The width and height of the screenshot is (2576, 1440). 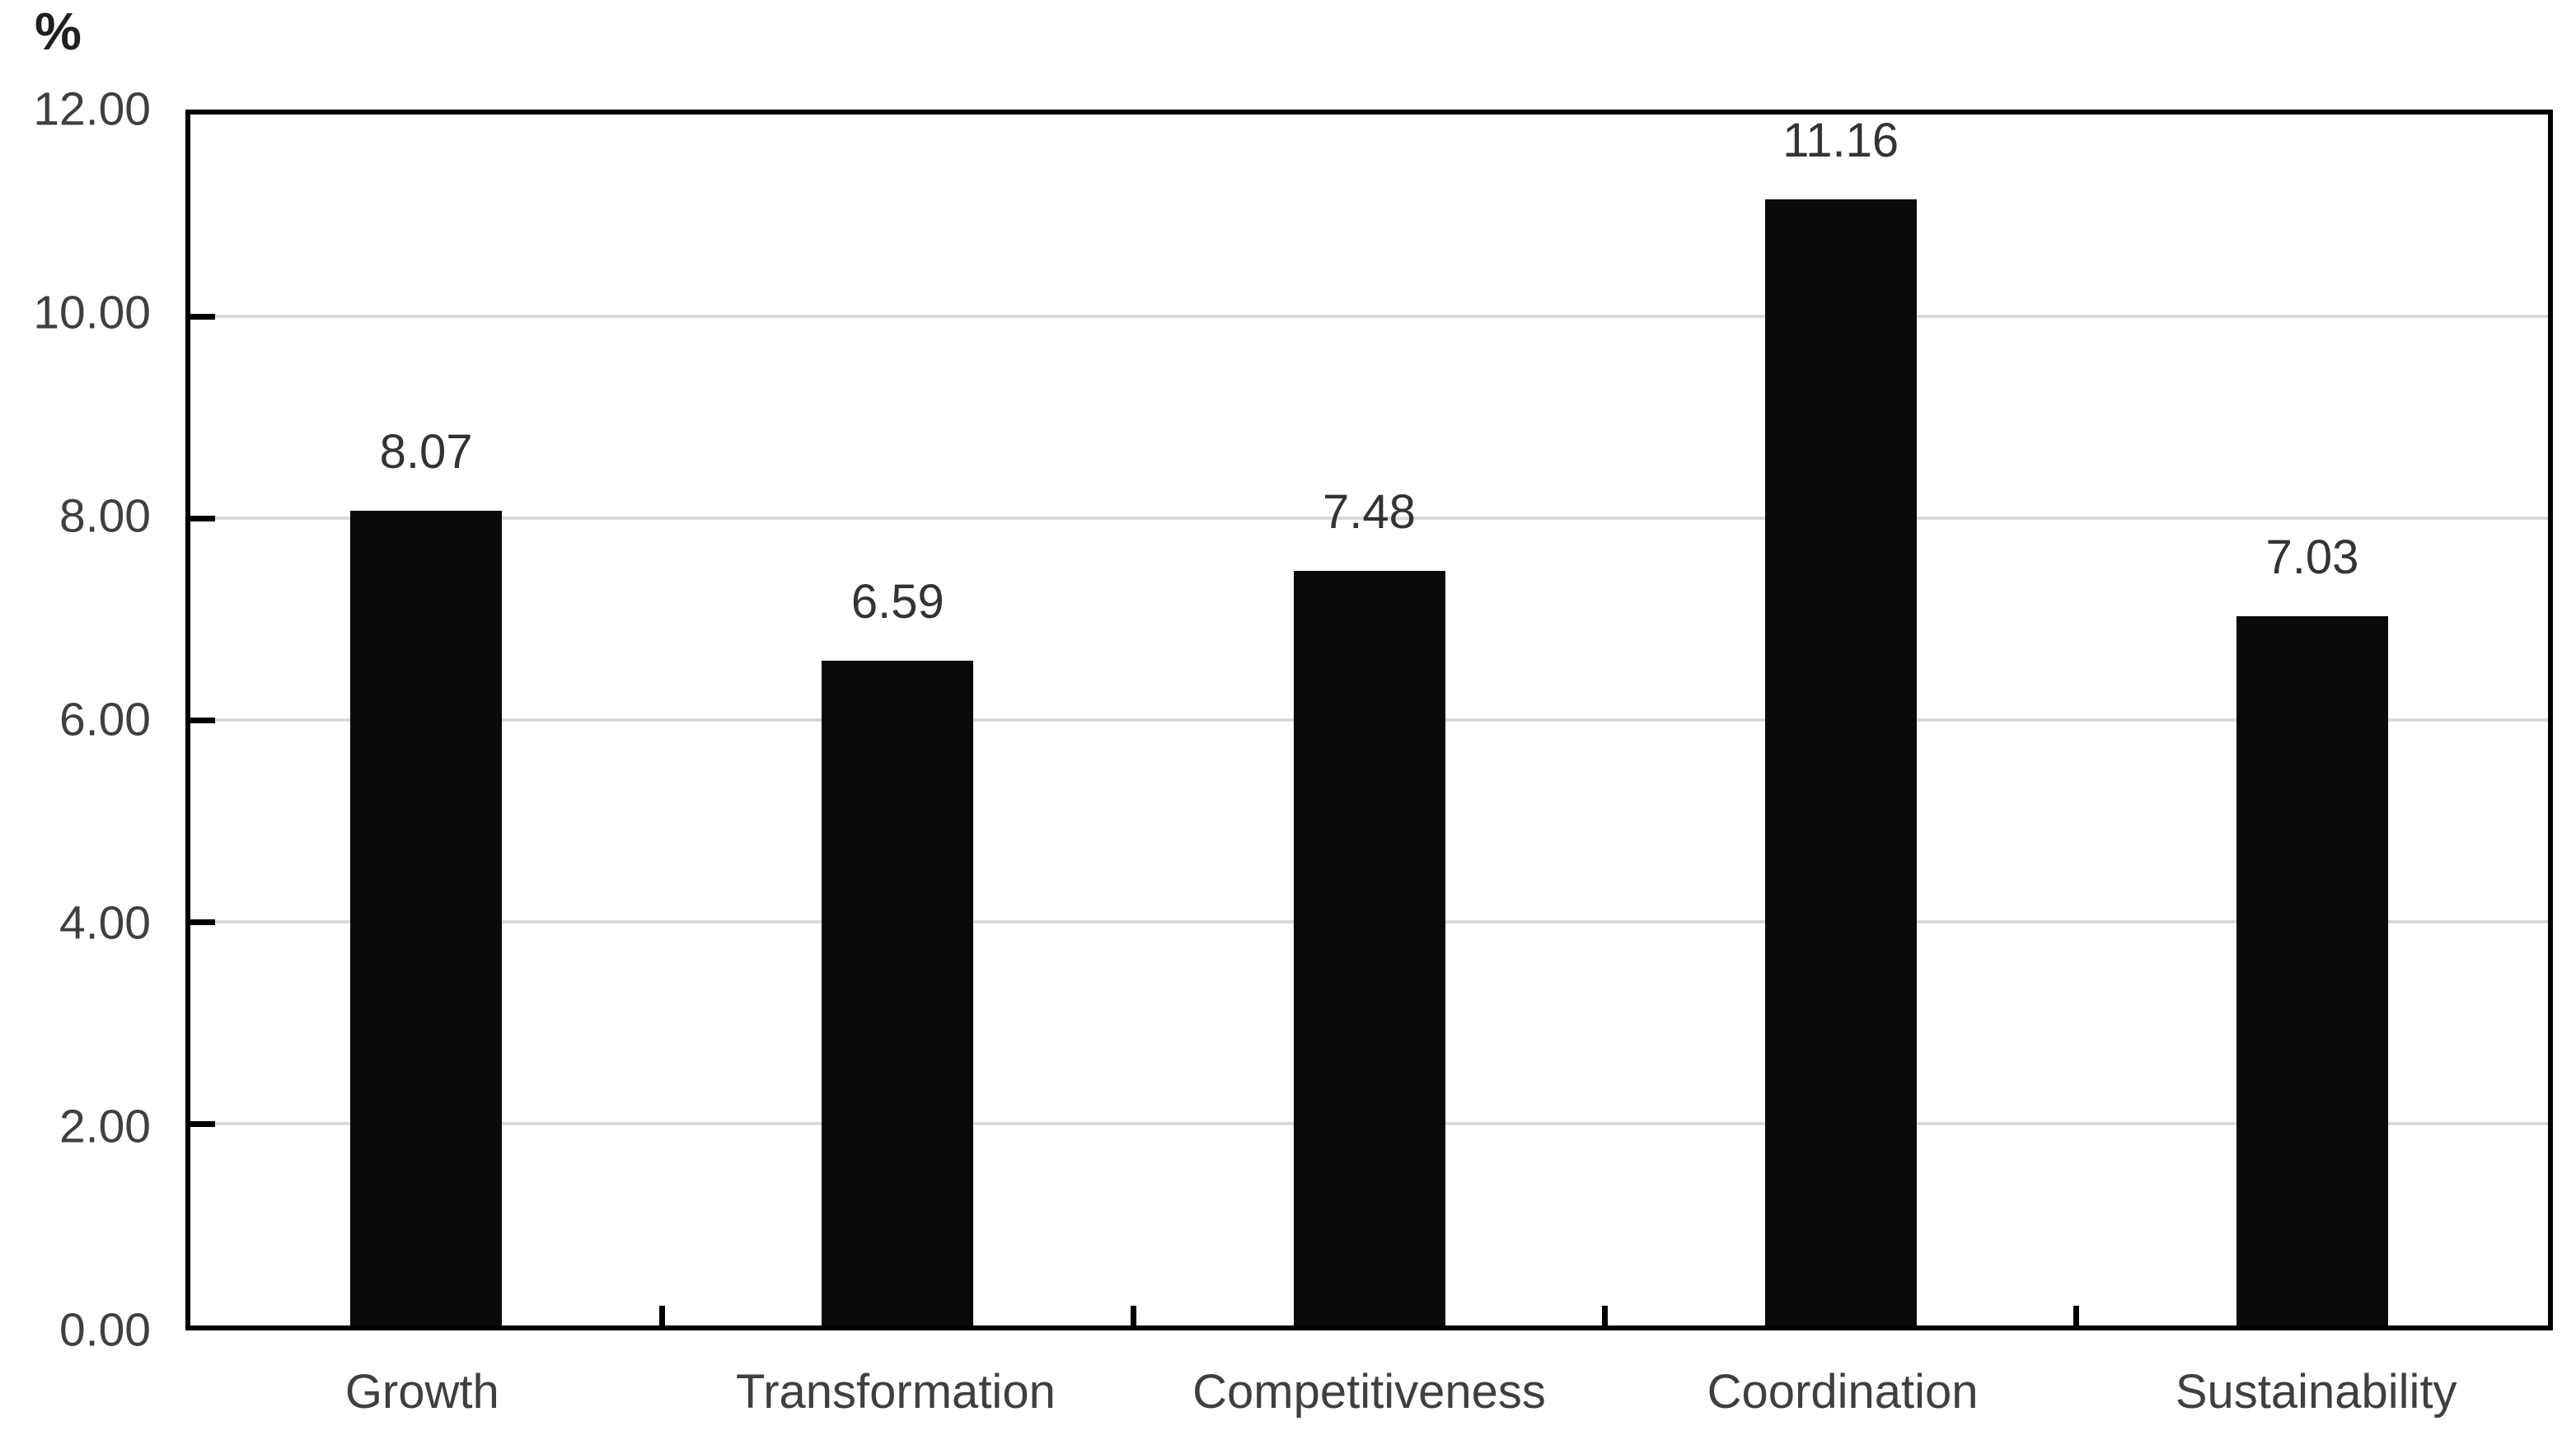 What do you see at coordinates (92, 109) in the screenshot?
I see `y-tick-label: 12.00` at bounding box center [92, 109].